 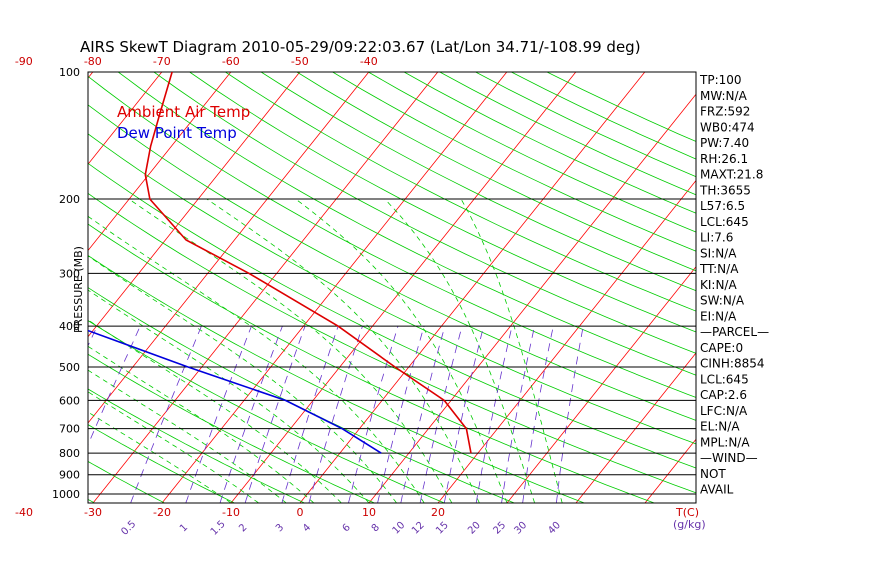 I want to click on stat-line: SI:N/A, so click(x=718, y=253).